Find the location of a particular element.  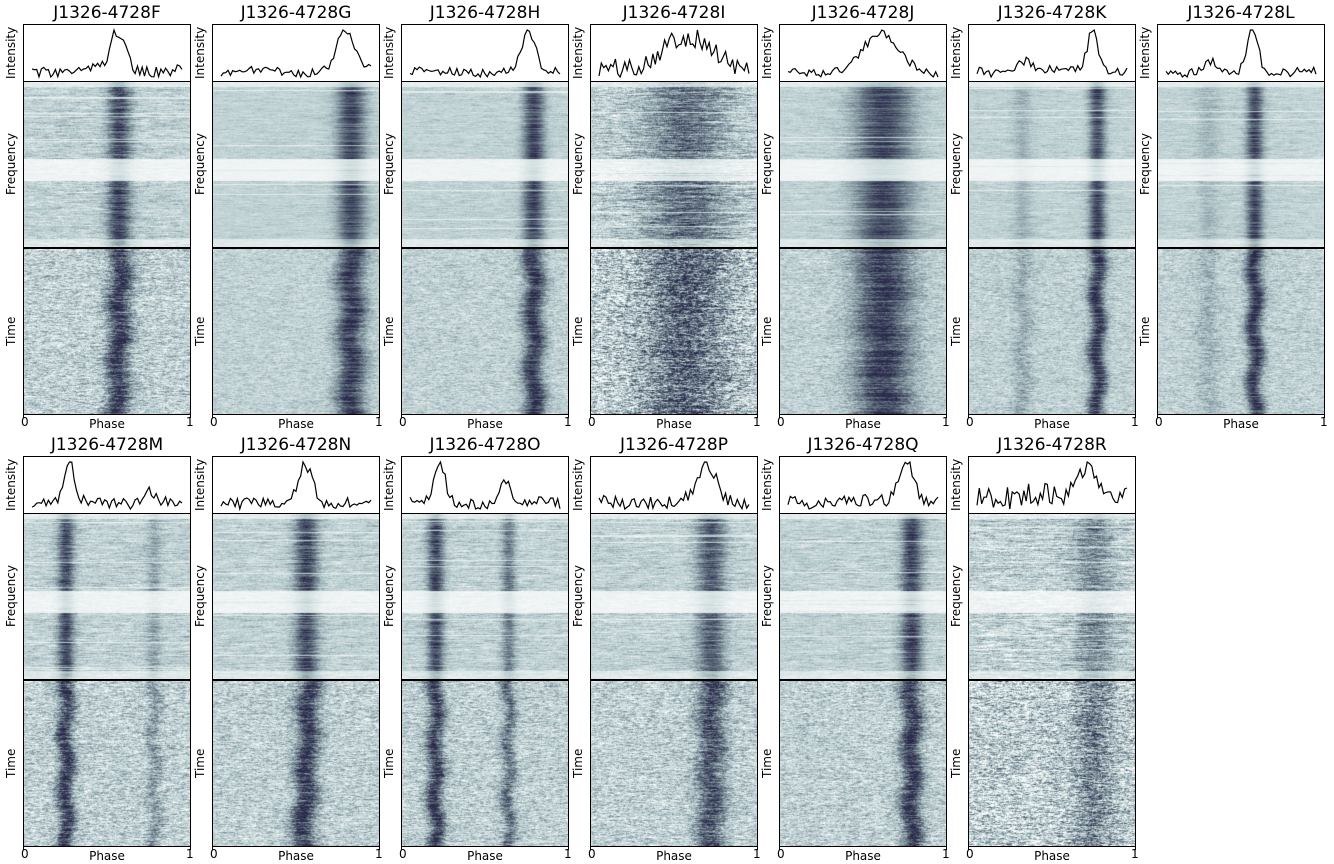

panel-title: J1326-4728K is located at coordinates (1052, 13).